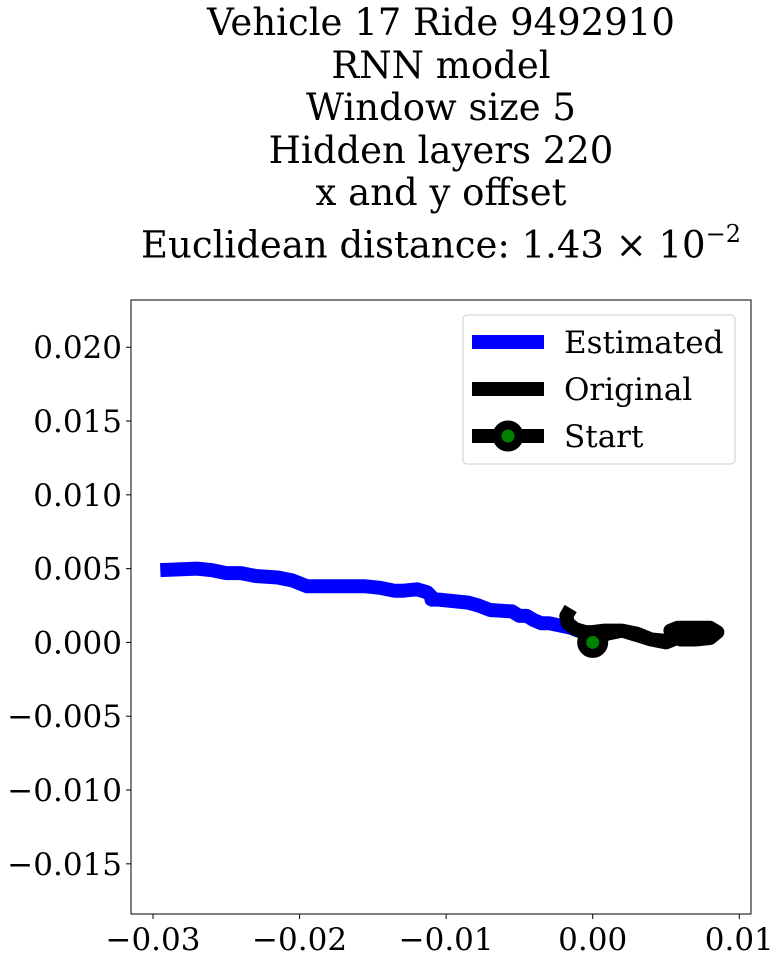 The height and width of the screenshot is (962, 781). I want to click on y-tick-label: 0.005, so click(77, 570).